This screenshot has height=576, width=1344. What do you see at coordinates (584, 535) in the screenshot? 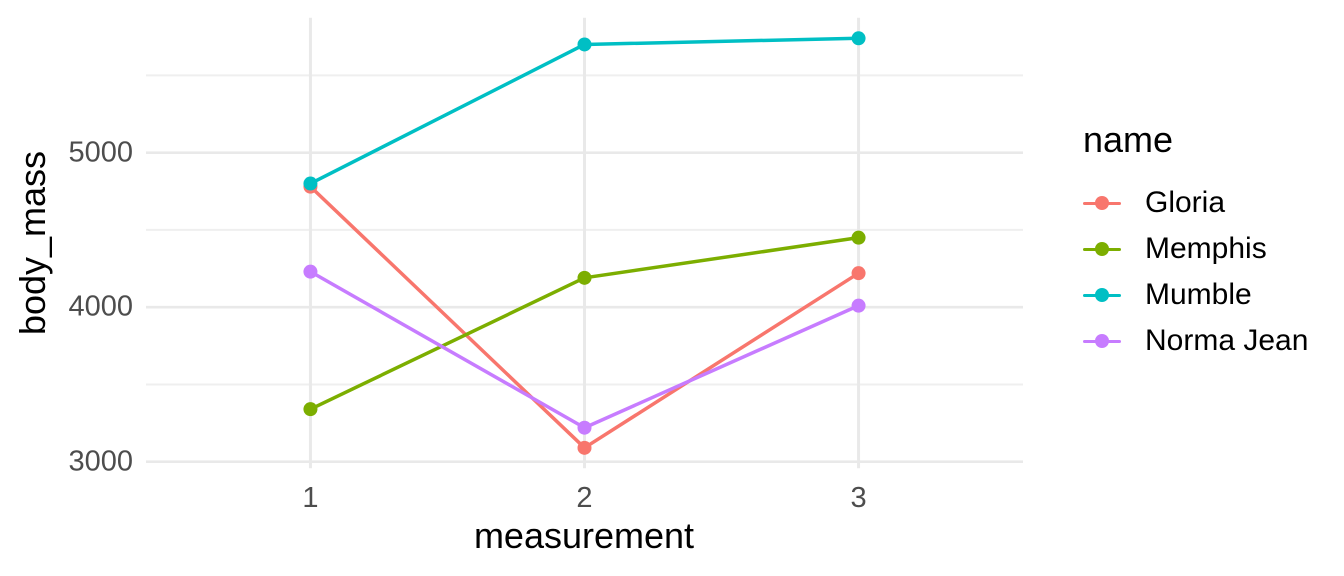
I see `x-axis-title: measurement` at bounding box center [584, 535].